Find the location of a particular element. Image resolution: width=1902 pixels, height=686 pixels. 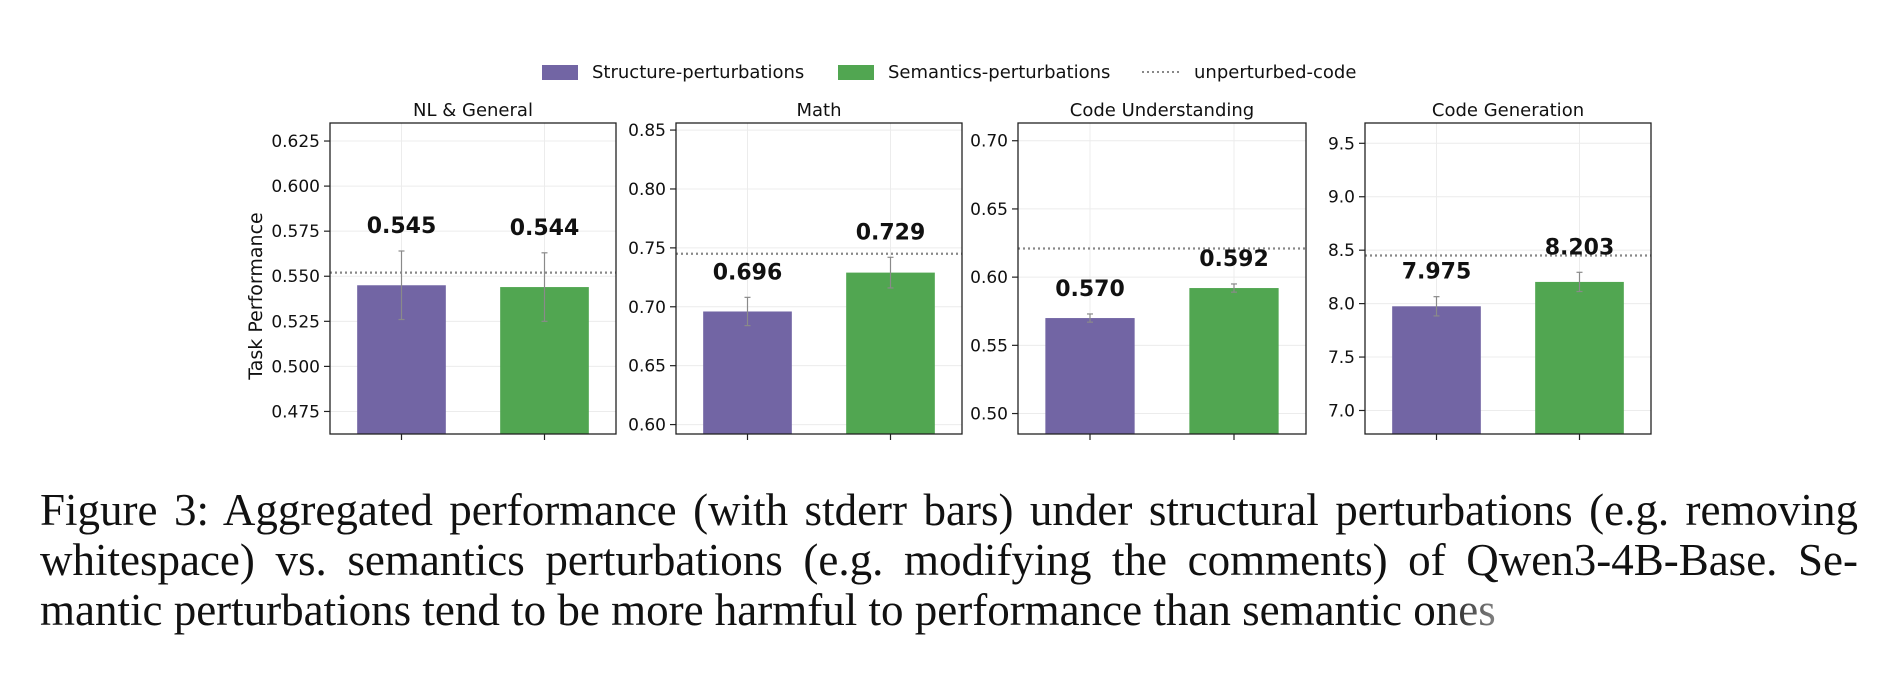

panel-math: 0.60 0.65 0.70 0.75 0.80 0.85 0.696 0.729 Math is located at coordinates (795, 270).